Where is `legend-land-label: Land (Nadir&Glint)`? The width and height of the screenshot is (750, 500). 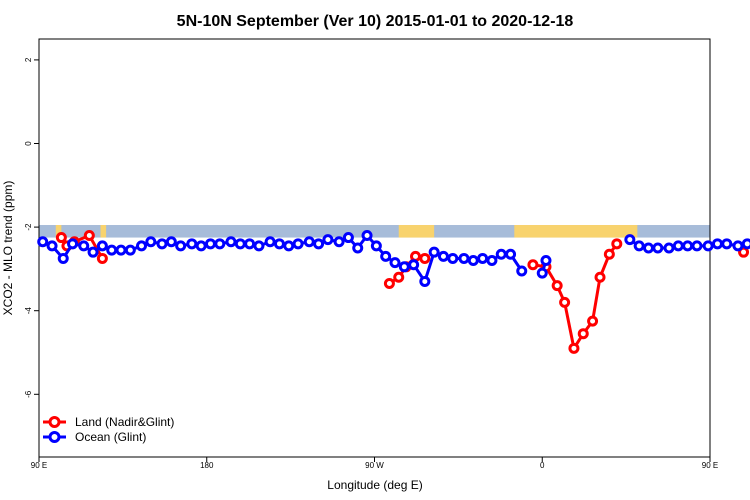 legend-land-label: Land (Nadir&Glint) is located at coordinates (124, 422).